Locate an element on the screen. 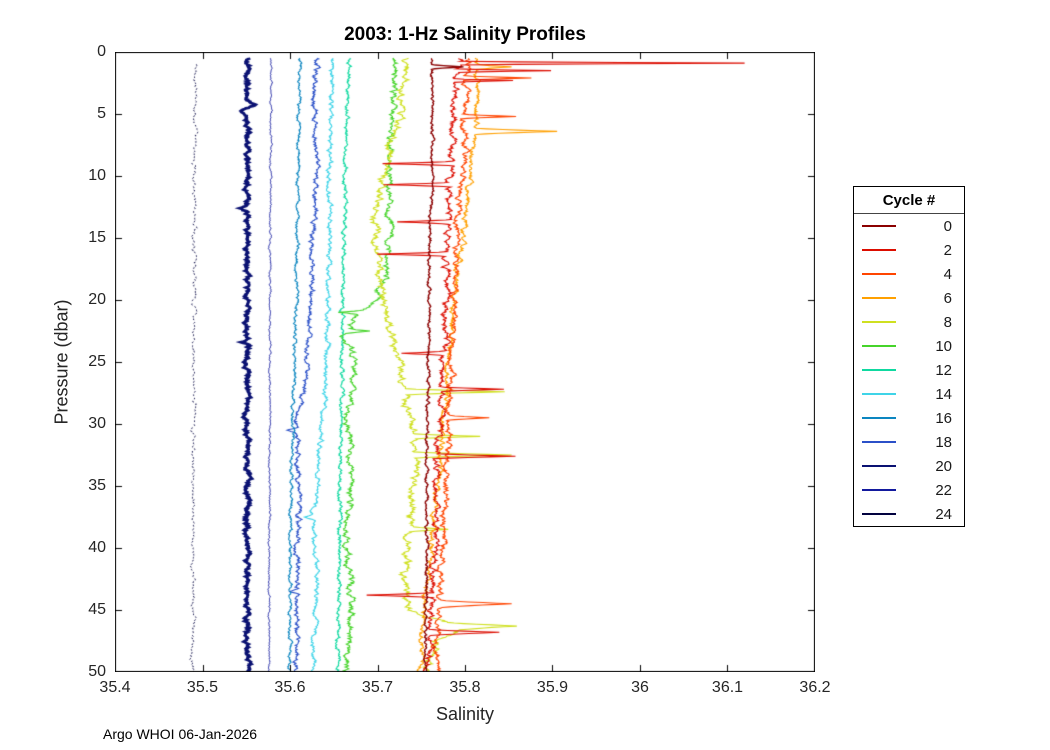  legend-entry-18: 18 is located at coordinates (909, 442).